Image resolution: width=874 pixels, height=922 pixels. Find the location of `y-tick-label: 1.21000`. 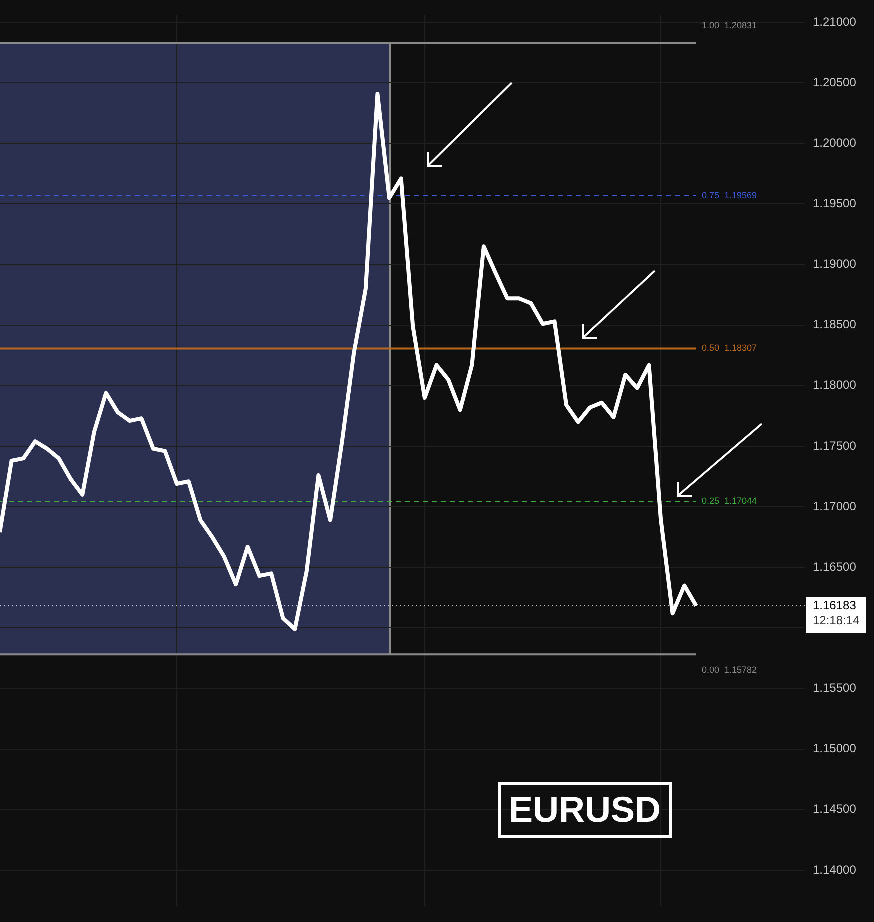

y-tick-label: 1.21000 is located at coordinates (835, 21).